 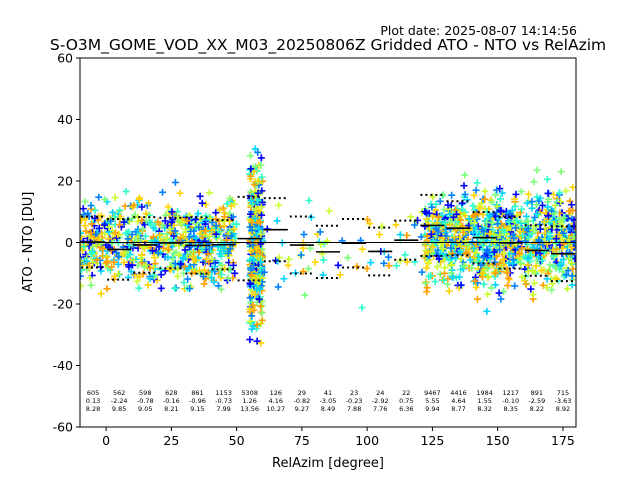 What do you see at coordinates (458, 401) in the screenshot?
I see `bin-mean-label: 4.64` at bounding box center [458, 401].